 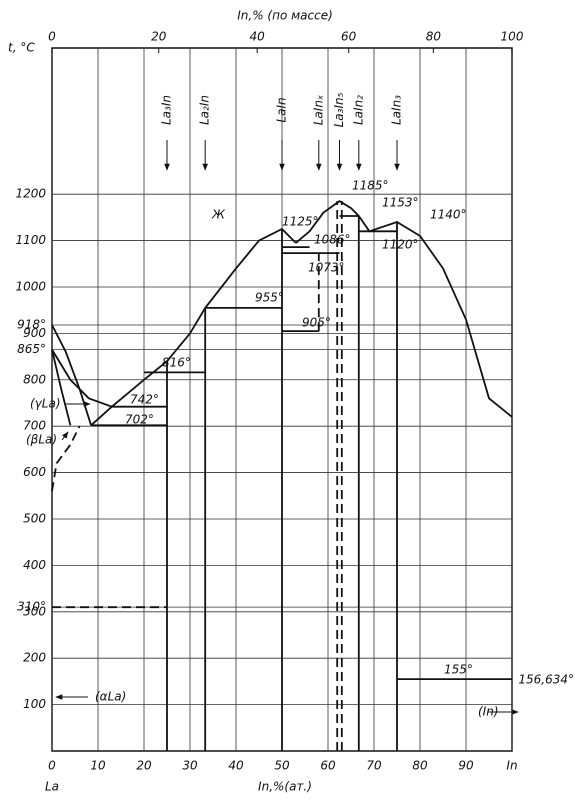 What do you see at coordinates (512, 37) in the screenshot?
I see `x2-tick-label: 100` at bounding box center [512, 37].